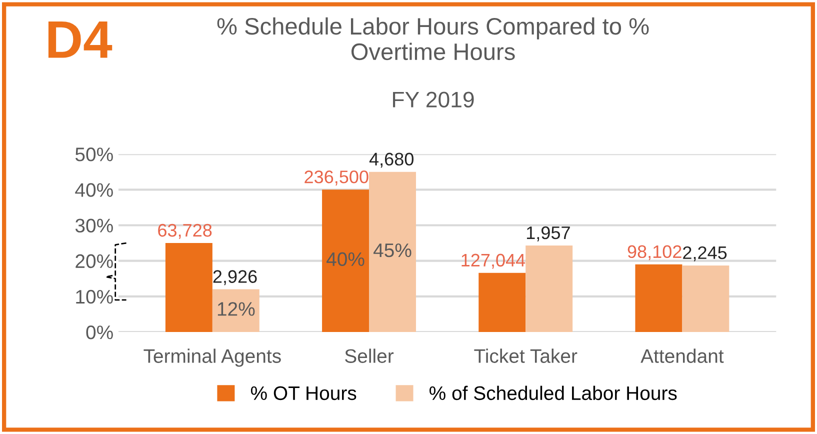 Image resolution: width=817 pixels, height=434 pixels. I want to click on x-tick-label: Attendant, so click(682, 355).